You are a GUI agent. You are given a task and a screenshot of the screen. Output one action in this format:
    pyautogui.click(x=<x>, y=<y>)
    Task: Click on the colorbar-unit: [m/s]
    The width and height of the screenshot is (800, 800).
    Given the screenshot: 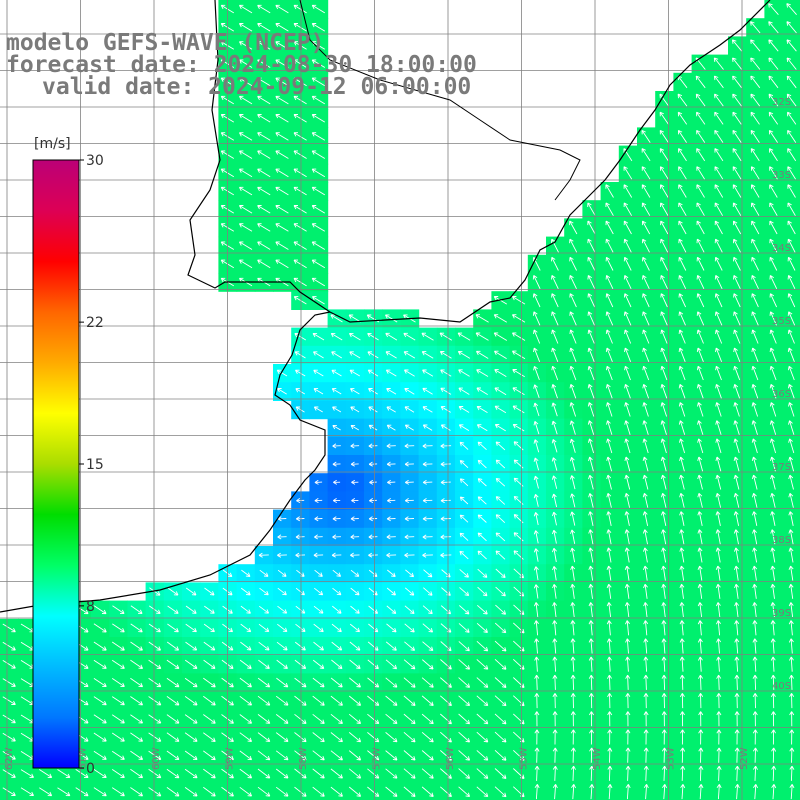 What is the action you would take?
    pyautogui.click(x=52, y=144)
    